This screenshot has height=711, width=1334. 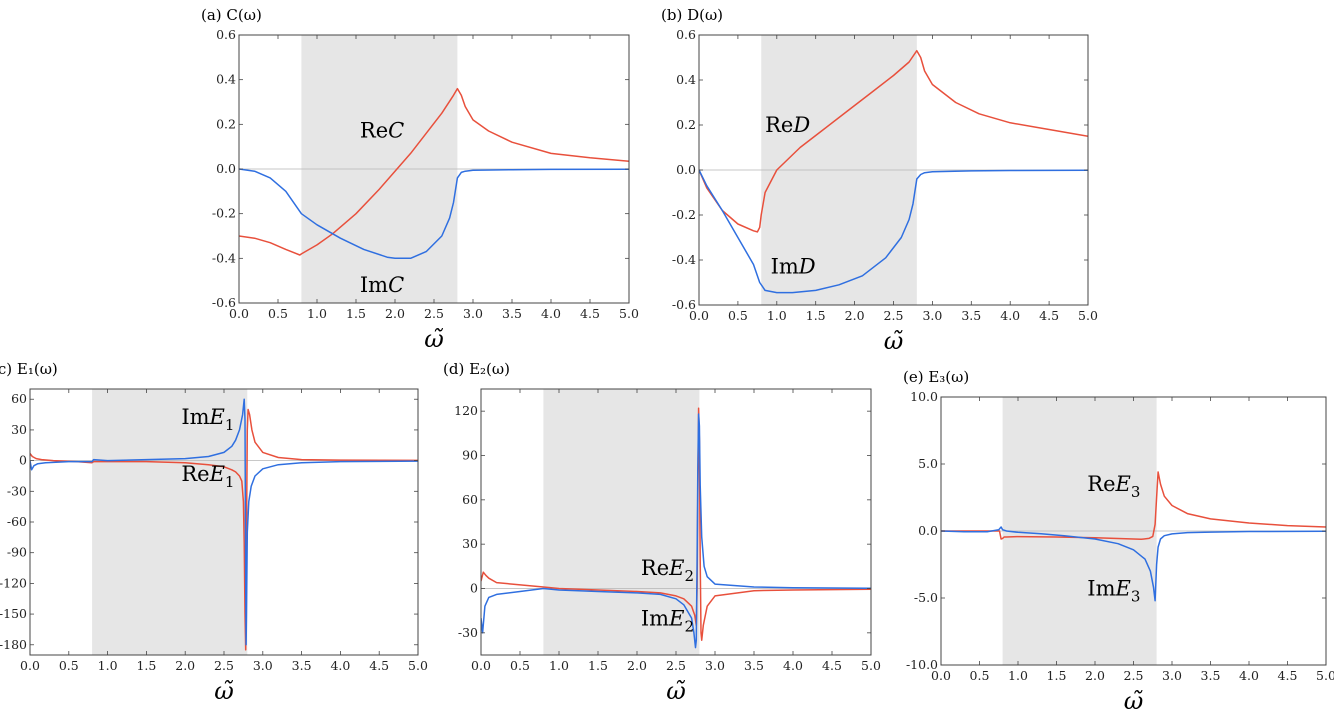 What do you see at coordinates (382, 131) in the screenshot?
I see `series-annotation: ReC` at bounding box center [382, 131].